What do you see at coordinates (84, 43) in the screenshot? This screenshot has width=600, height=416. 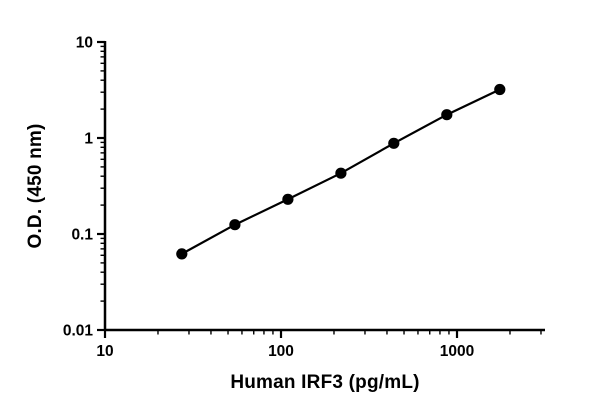 I see `y-tick-label: 10` at bounding box center [84, 43].